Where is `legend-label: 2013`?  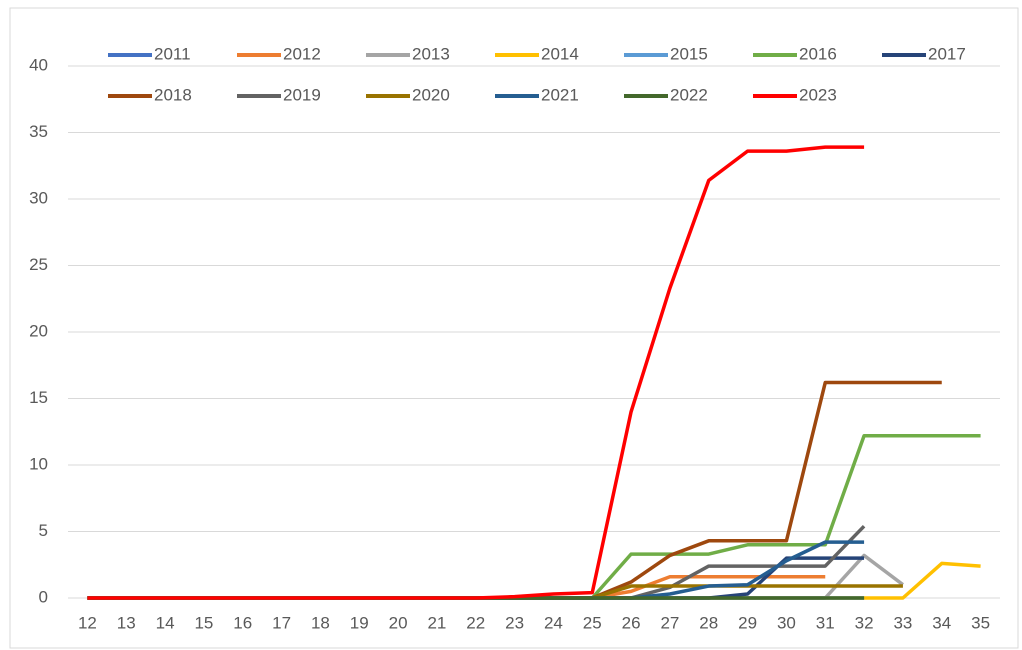
legend-label: 2013 is located at coordinates (431, 53).